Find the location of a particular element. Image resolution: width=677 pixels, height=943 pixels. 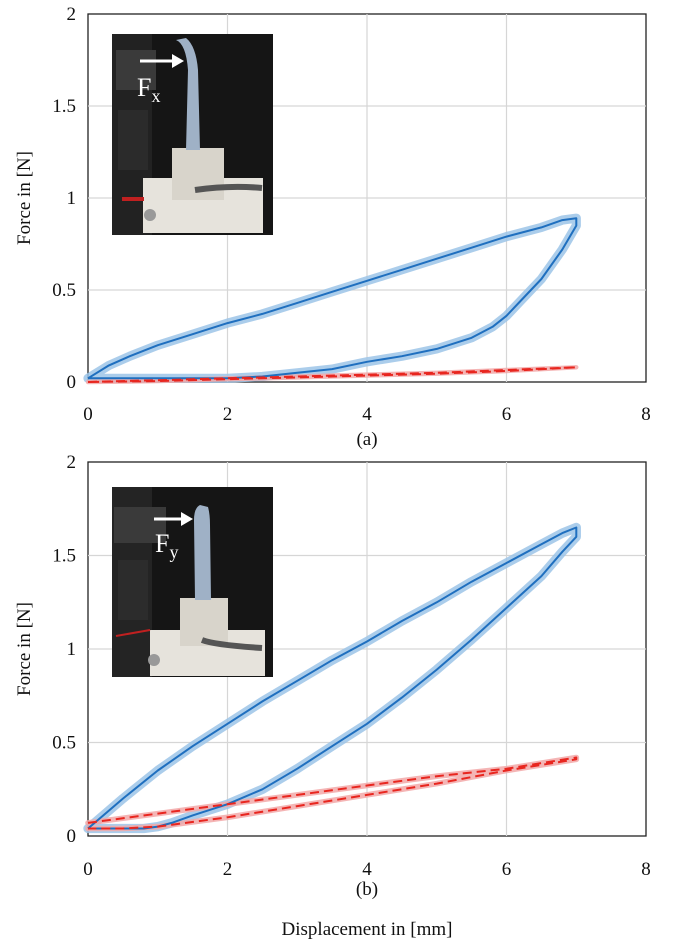

series-line-blue is located at coordinates (332, 298).